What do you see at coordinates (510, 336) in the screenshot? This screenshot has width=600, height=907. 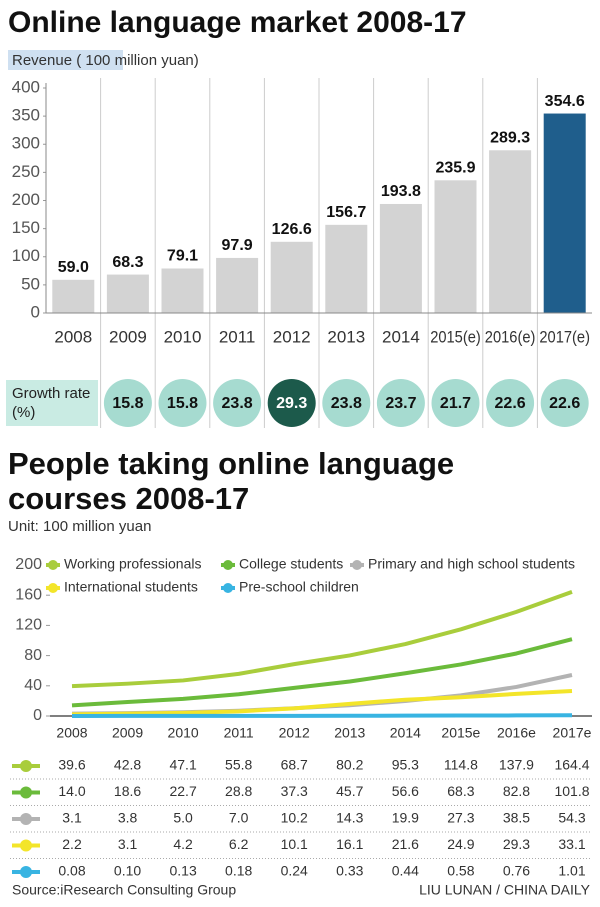 I see `x-tick-label: 2016(e)` at bounding box center [510, 336].